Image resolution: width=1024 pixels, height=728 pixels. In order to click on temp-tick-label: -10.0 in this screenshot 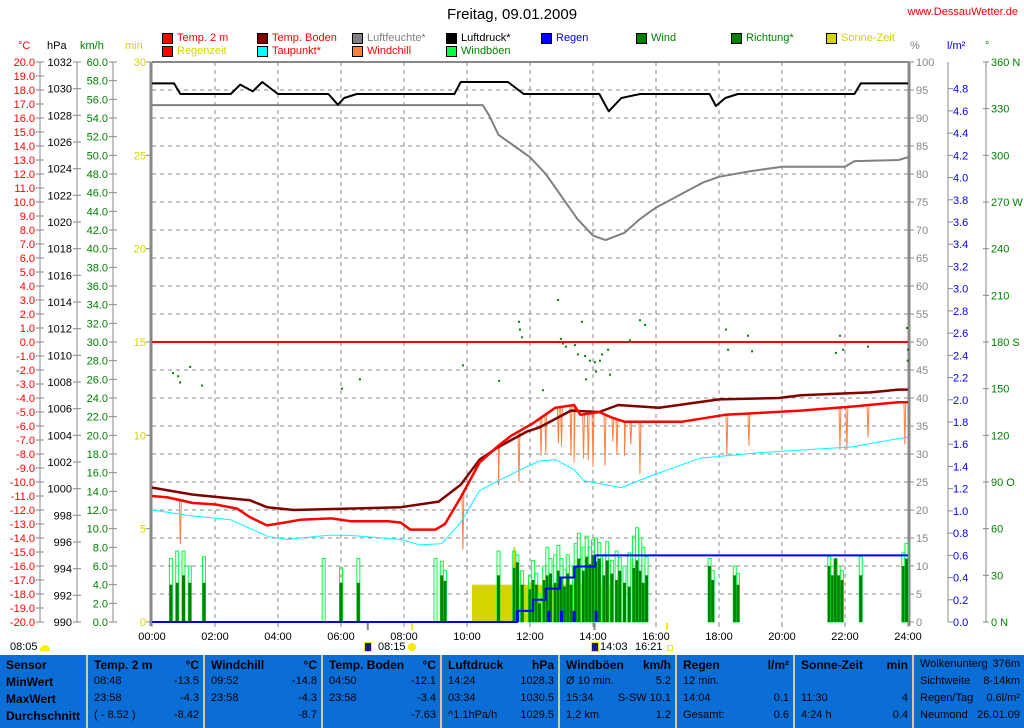, I will do `click(22, 483)`.